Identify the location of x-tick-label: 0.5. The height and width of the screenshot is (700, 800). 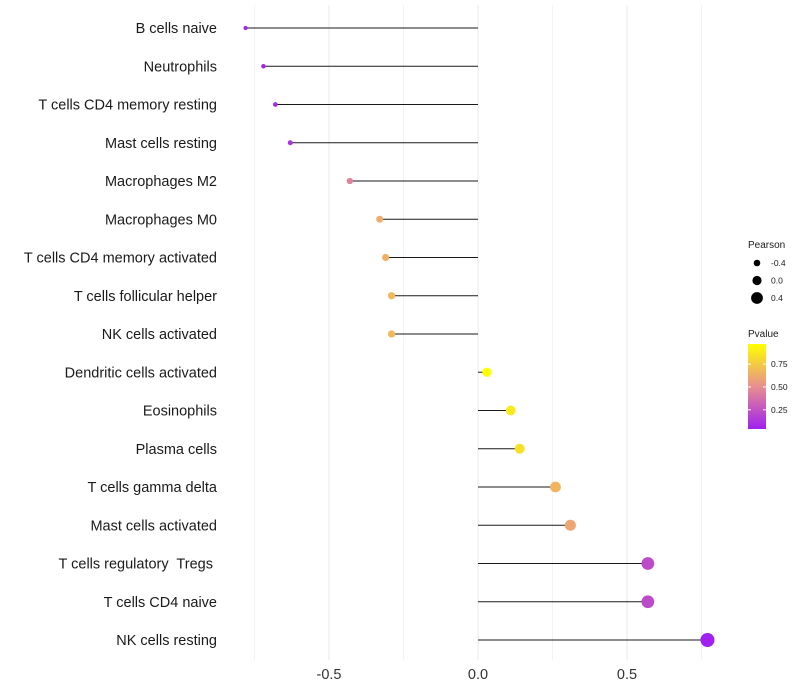
(627, 675).